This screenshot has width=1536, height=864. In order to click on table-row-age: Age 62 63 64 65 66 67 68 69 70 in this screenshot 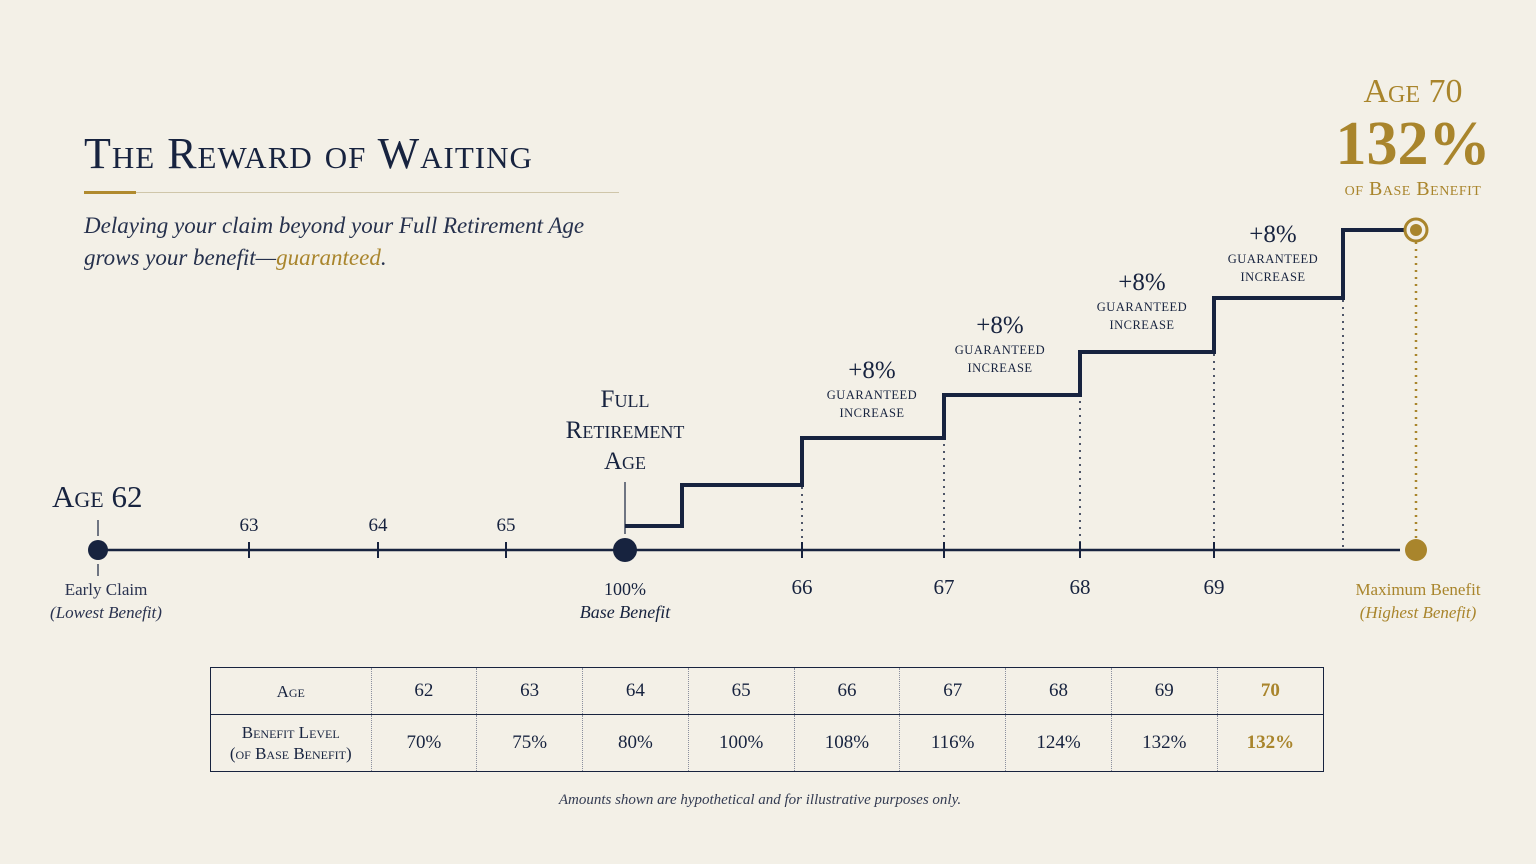, I will do `click(767, 691)`.